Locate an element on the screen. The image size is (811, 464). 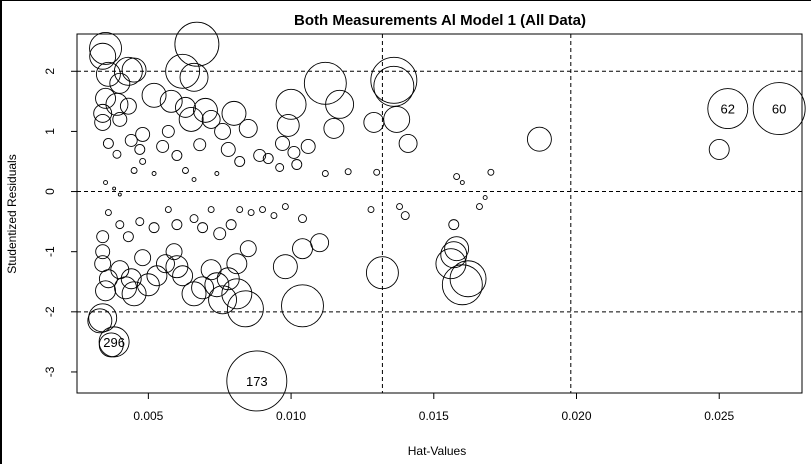
point-label: 296 is located at coordinates (114, 342).